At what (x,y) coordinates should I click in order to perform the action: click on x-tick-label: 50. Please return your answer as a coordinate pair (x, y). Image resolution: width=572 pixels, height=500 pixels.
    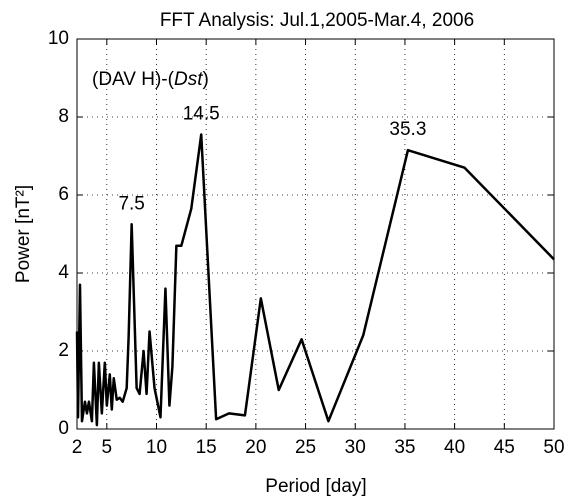
    Looking at the image, I should click on (553, 447).